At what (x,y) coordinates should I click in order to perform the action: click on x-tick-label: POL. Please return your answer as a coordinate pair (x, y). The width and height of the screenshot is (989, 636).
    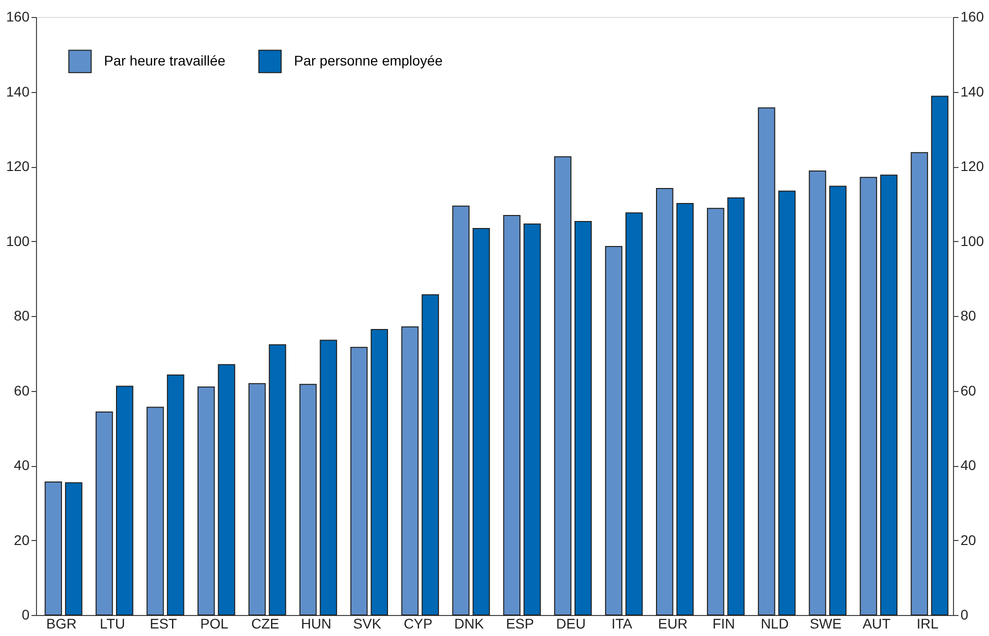
    Looking at the image, I should click on (214, 624).